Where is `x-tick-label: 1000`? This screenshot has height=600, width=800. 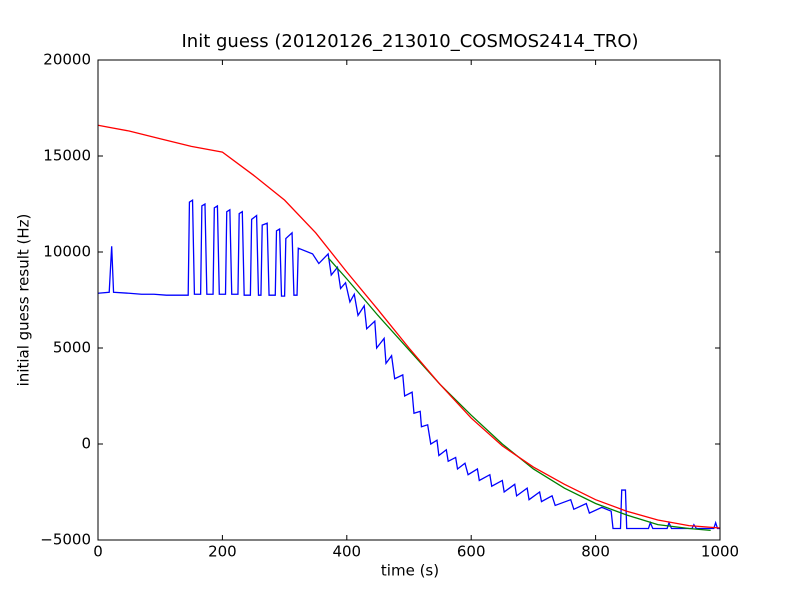 x-tick-label: 1000 is located at coordinates (720, 552).